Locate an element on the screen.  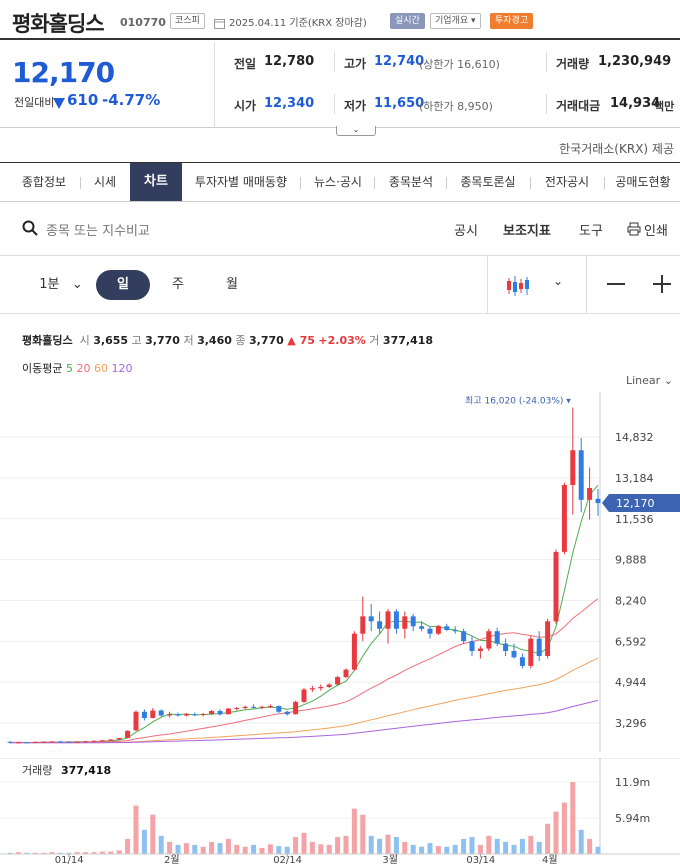
tab-quotes: 시세 is located at coordinates (105, 182).